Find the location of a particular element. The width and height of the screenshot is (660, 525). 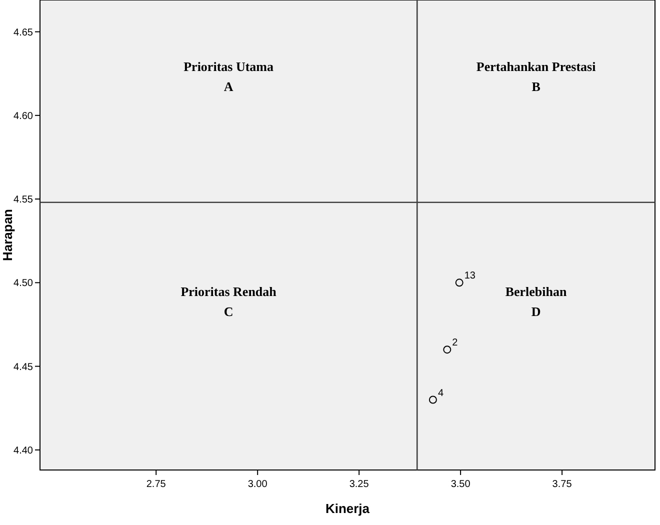

annotation: Prioritas Rendah C is located at coordinates (229, 302).